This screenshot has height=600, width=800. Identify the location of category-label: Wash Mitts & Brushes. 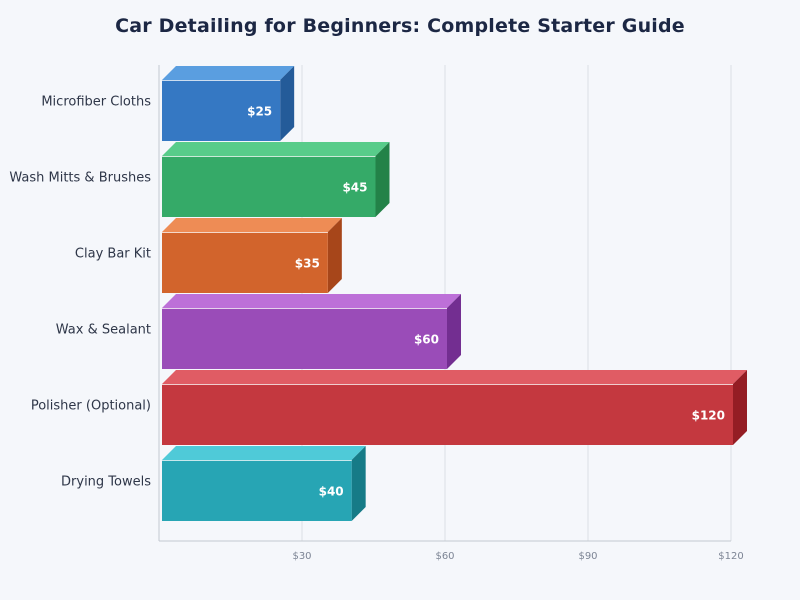
(80, 178).